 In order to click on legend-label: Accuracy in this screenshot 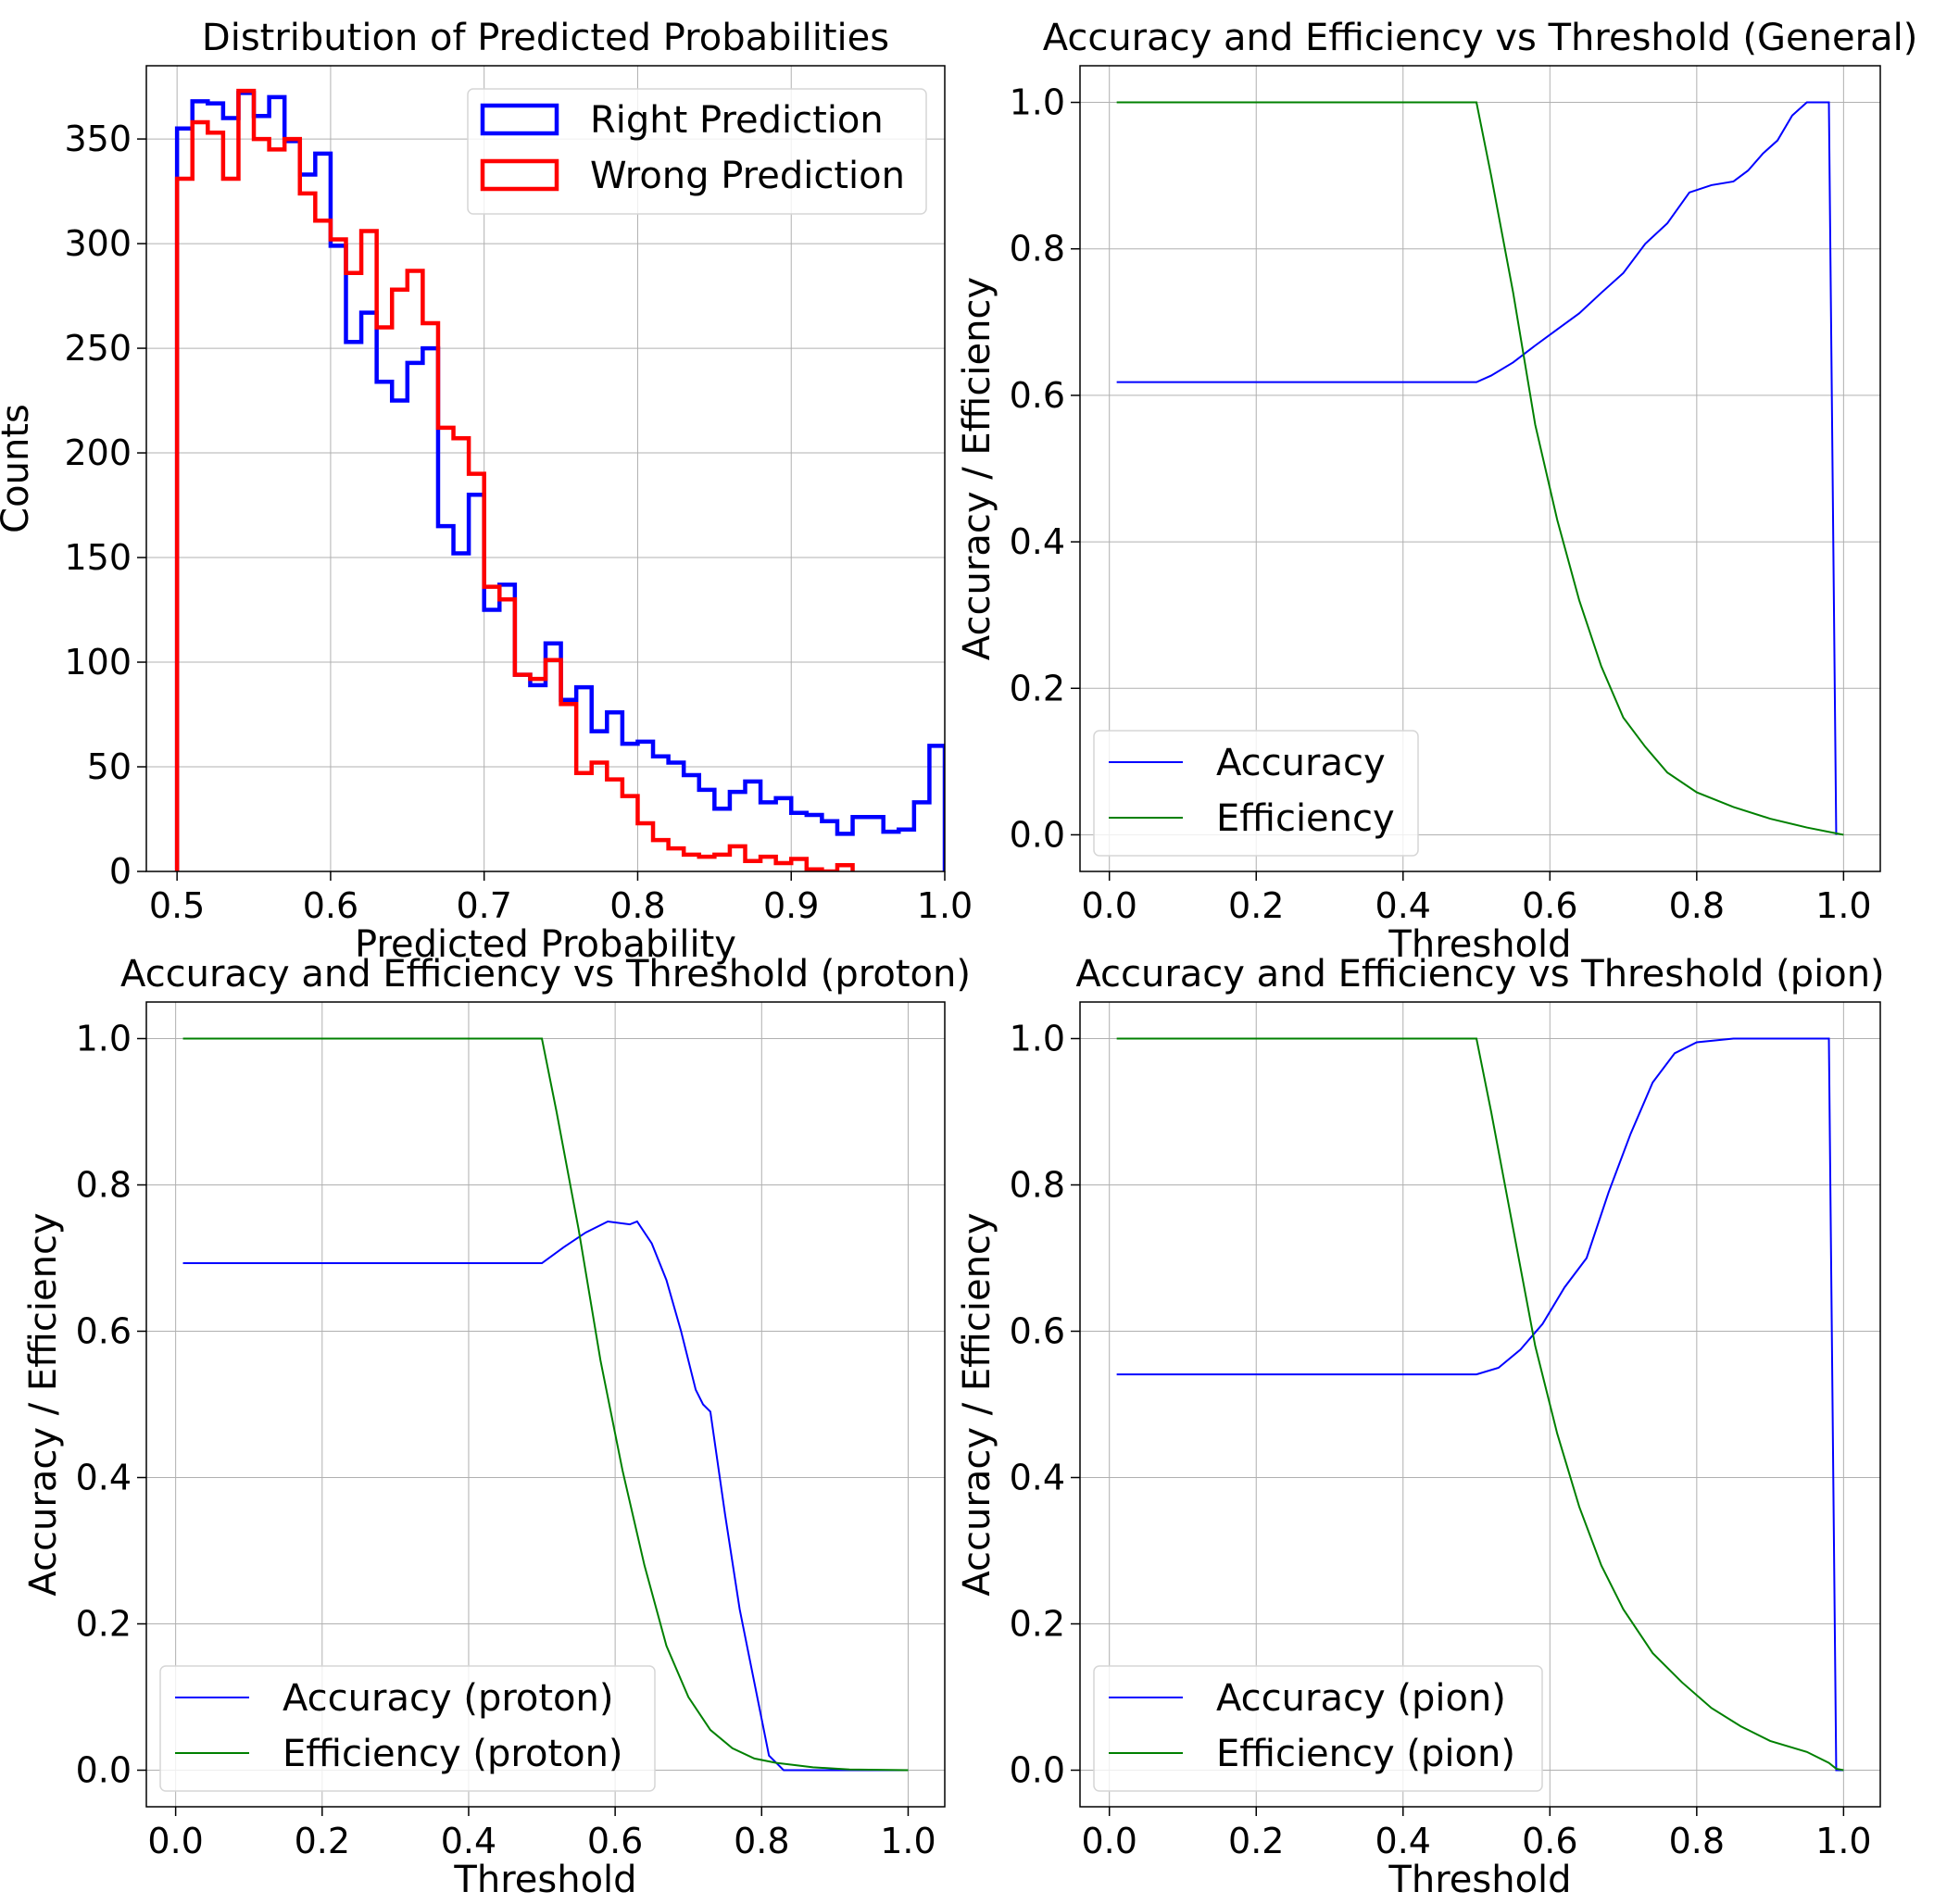, I will do `click(1301, 763)`.